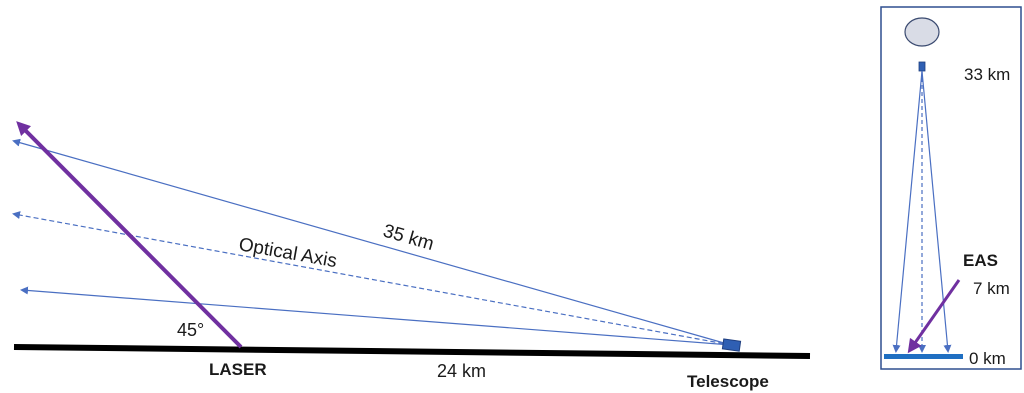 The width and height of the screenshot is (1024, 393). What do you see at coordinates (922, 66) in the screenshot?
I see `balloon-telescope-icon` at bounding box center [922, 66].